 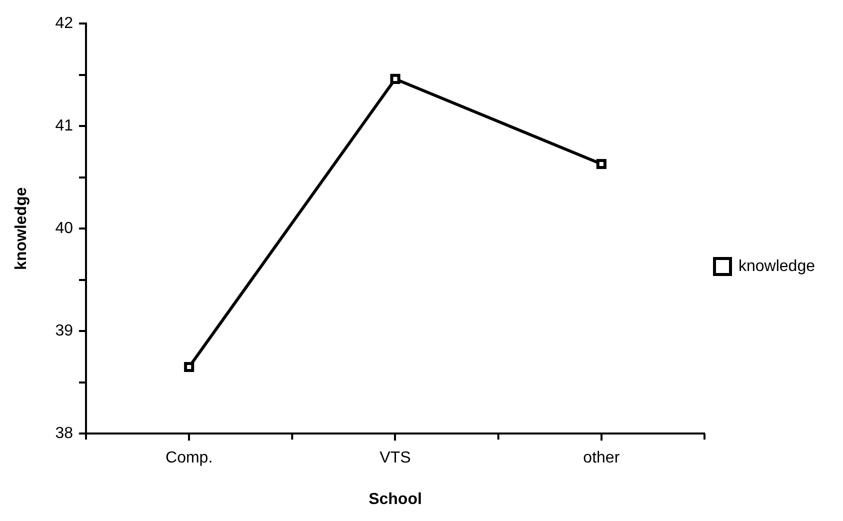 What do you see at coordinates (64, 126) in the screenshot?
I see `y-tick-label: 41` at bounding box center [64, 126].